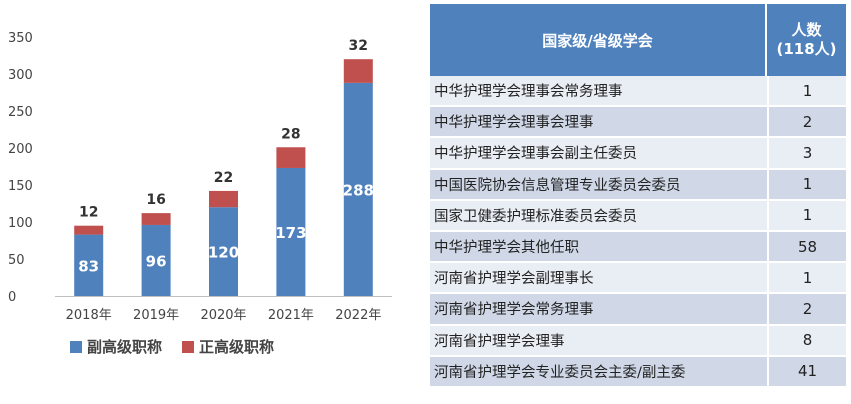  What do you see at coordinates (223, 178) in the screenshot?
I see `data-label: 22` at bounding box center [223, 178].